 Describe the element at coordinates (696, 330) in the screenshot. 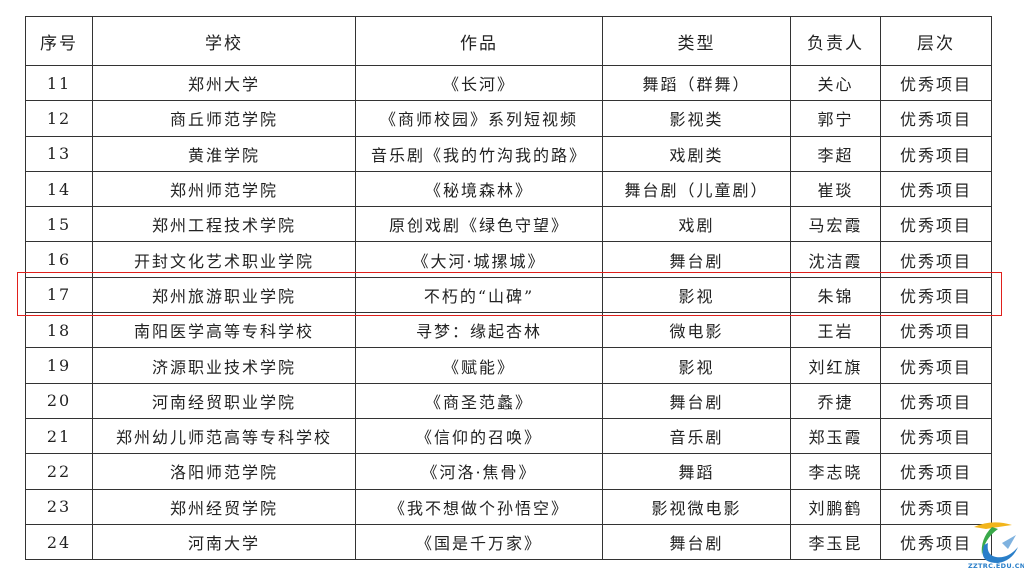

I see `cell-category: 微电影` at that location.